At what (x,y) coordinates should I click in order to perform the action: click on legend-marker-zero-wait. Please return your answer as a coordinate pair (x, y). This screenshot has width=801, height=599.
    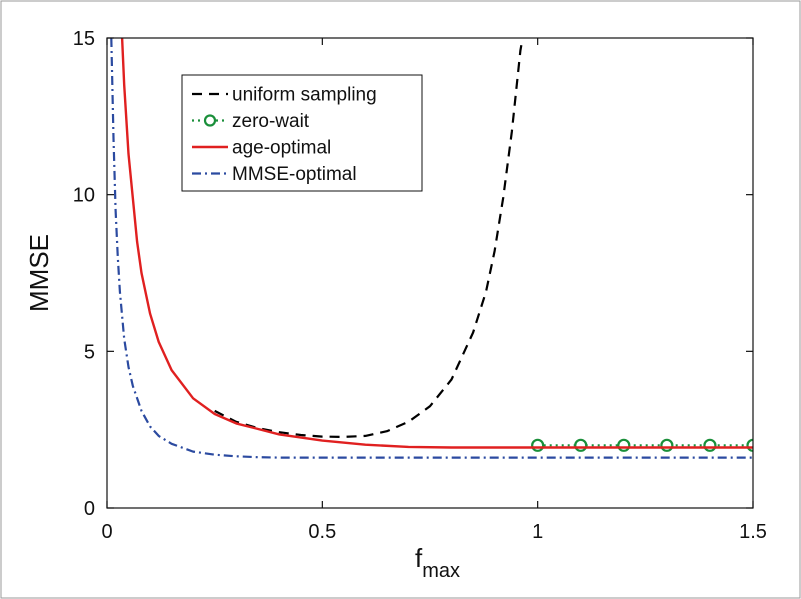
    Looking at the image, I should click on (210, 120).